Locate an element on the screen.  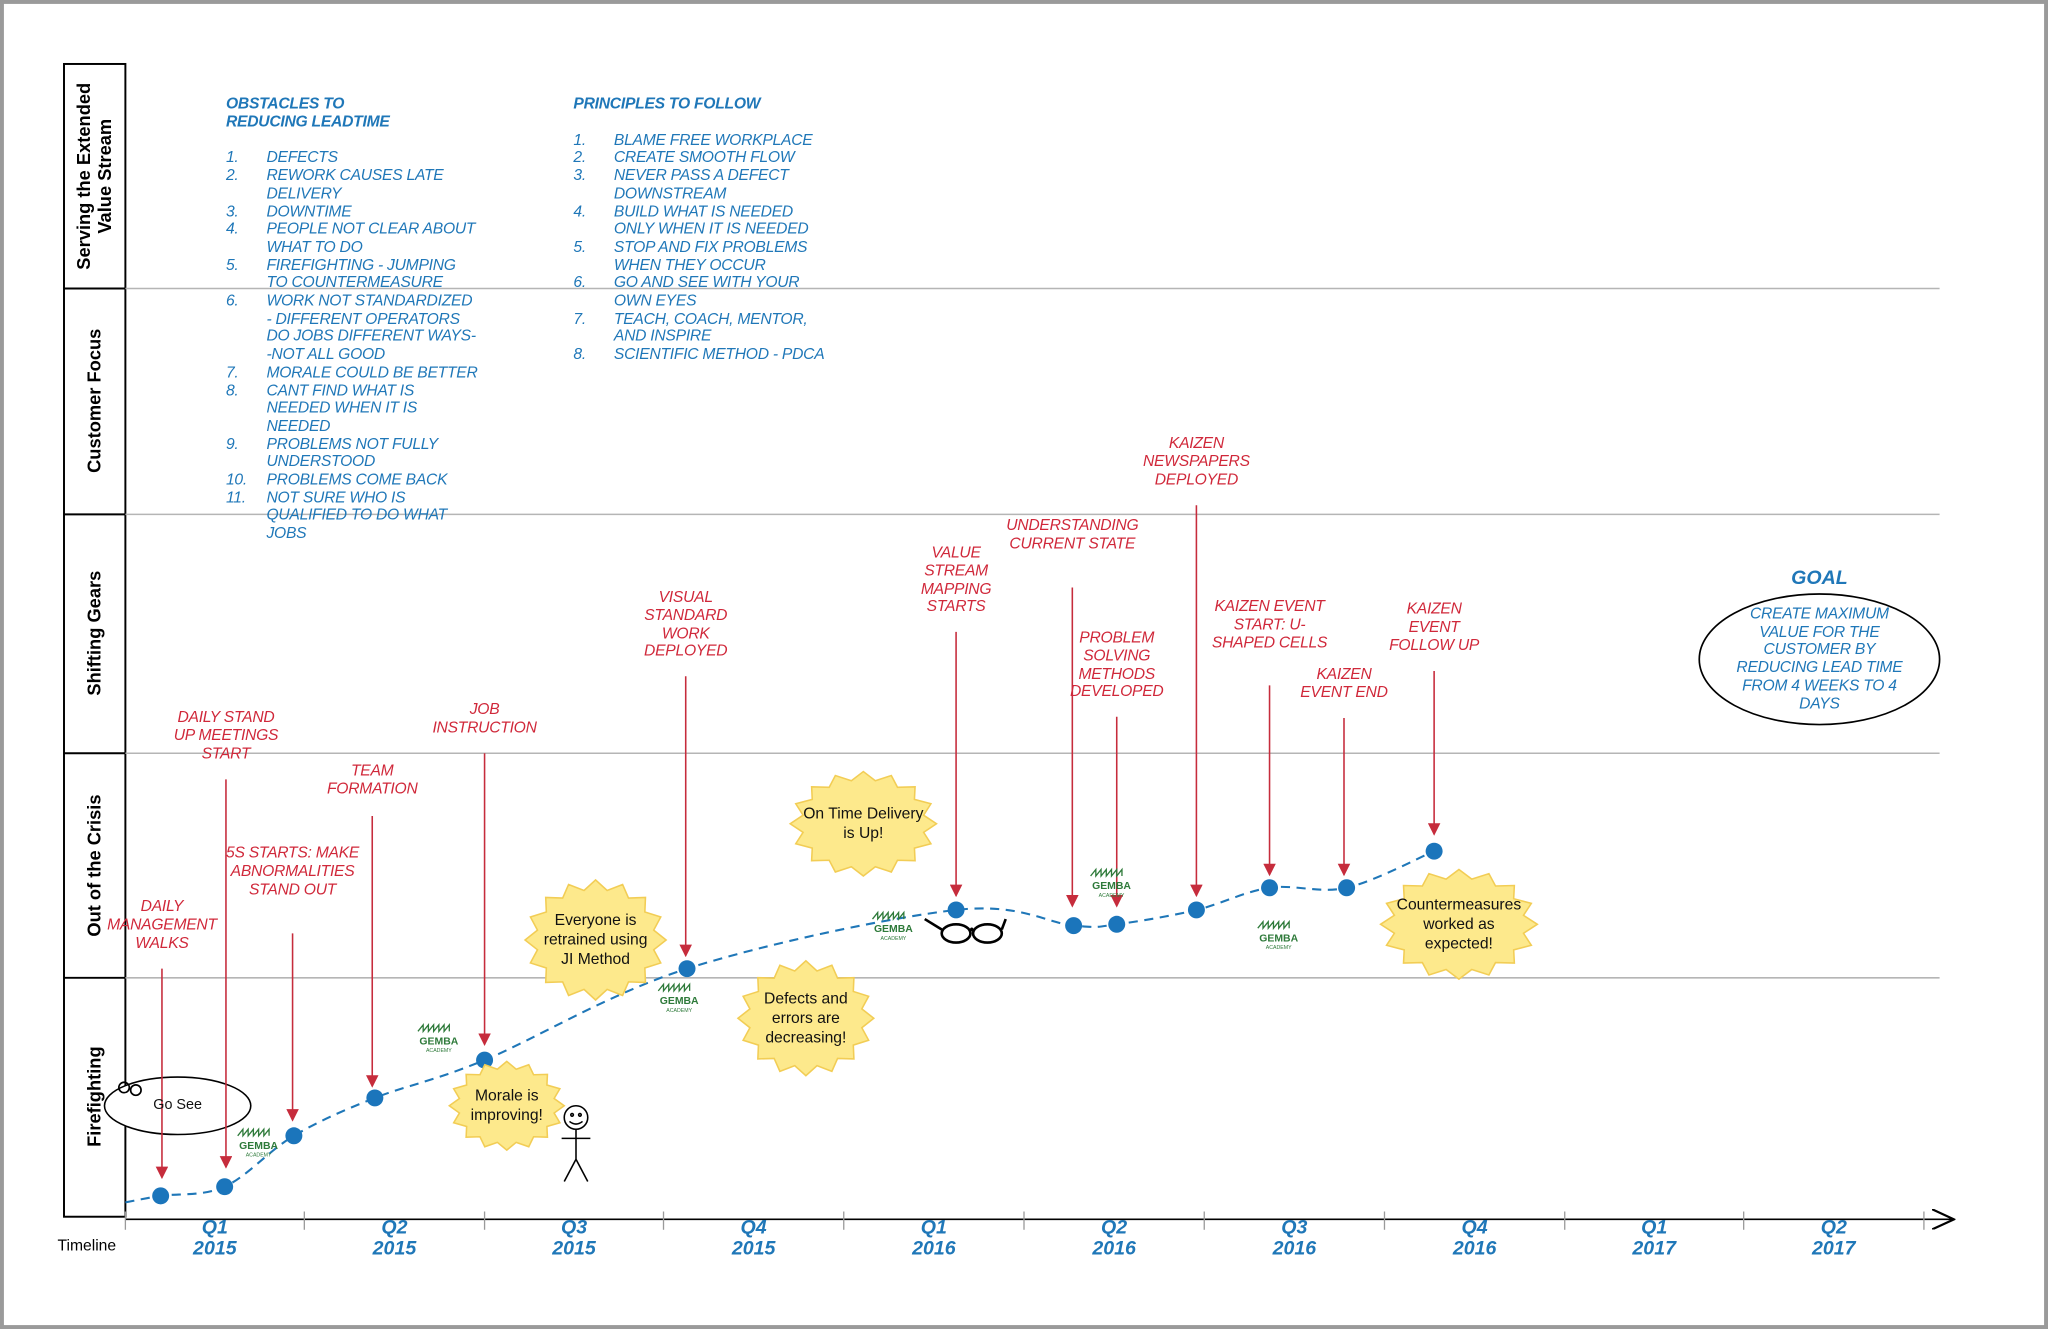
list-item: 2. REWORK CAUSES LATE DELIVERY is located at coordinates (352, 184).